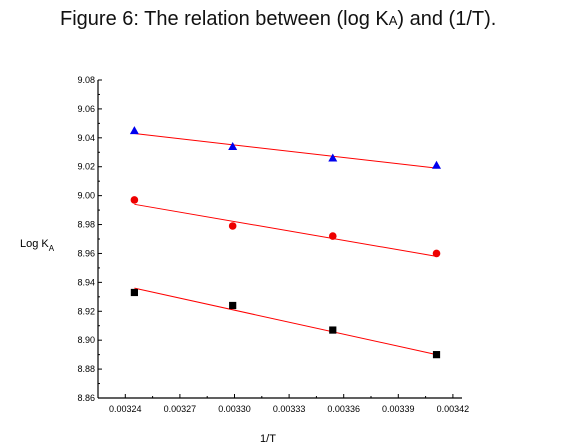 The height and width of the screenshot is (446, 569). What do you see at coordinates (86, 282) in the screenshot?
I see `y-tick-label: 8.94` at bounding box center [86, 282].